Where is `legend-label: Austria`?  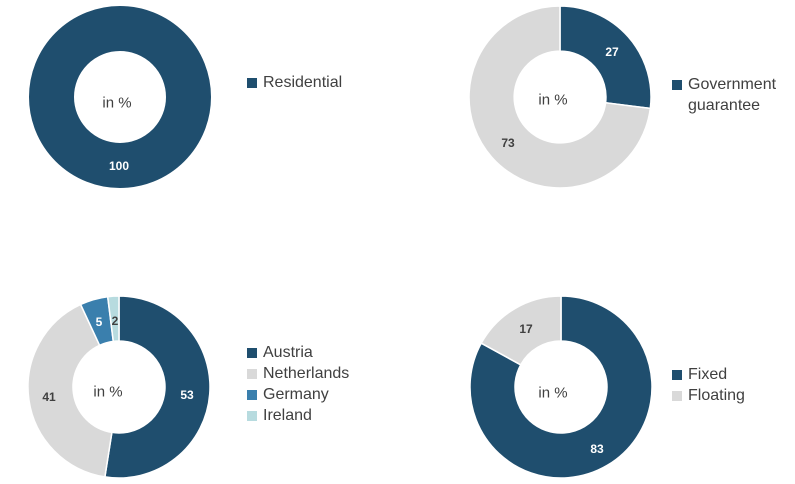 legend-label: Austria is located at coordinates (288, 352).